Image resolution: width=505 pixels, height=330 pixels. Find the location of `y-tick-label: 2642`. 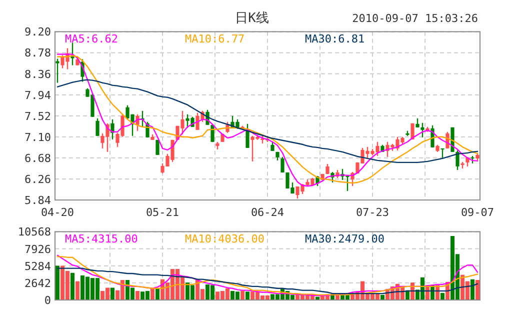

y-tick-label: 2642 is located at coordinates (37, 283).